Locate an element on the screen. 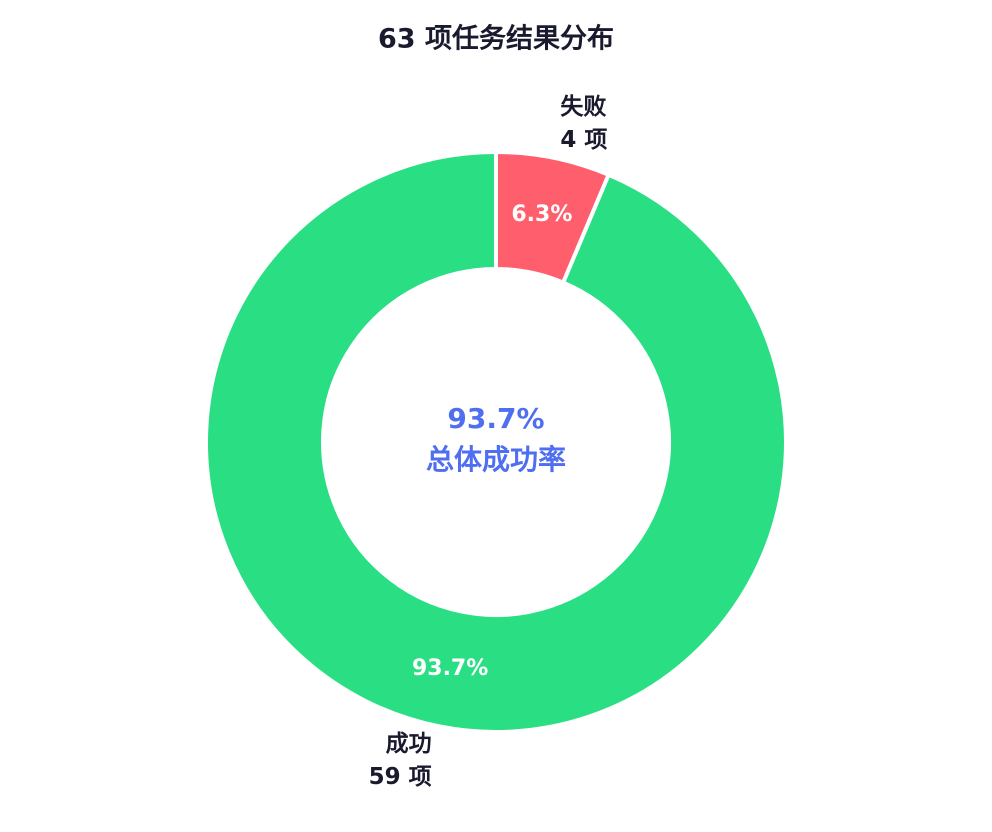  center-label: 93.7% is located at coordinates (495, 418).